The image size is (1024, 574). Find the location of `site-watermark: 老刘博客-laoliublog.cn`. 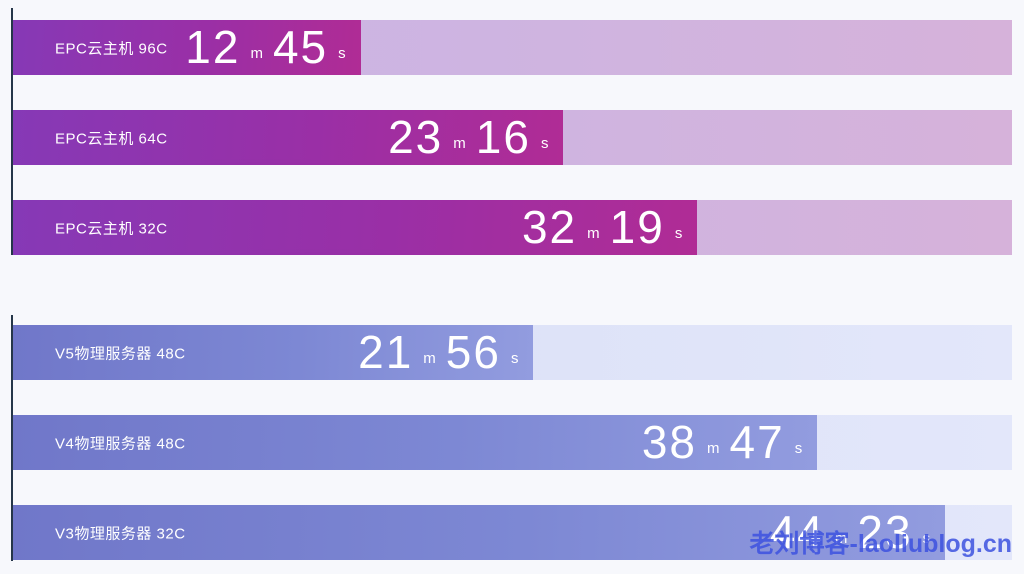

site-watermark: 老刘博客-laoliublog.cn is located at coordinates (881, 544).